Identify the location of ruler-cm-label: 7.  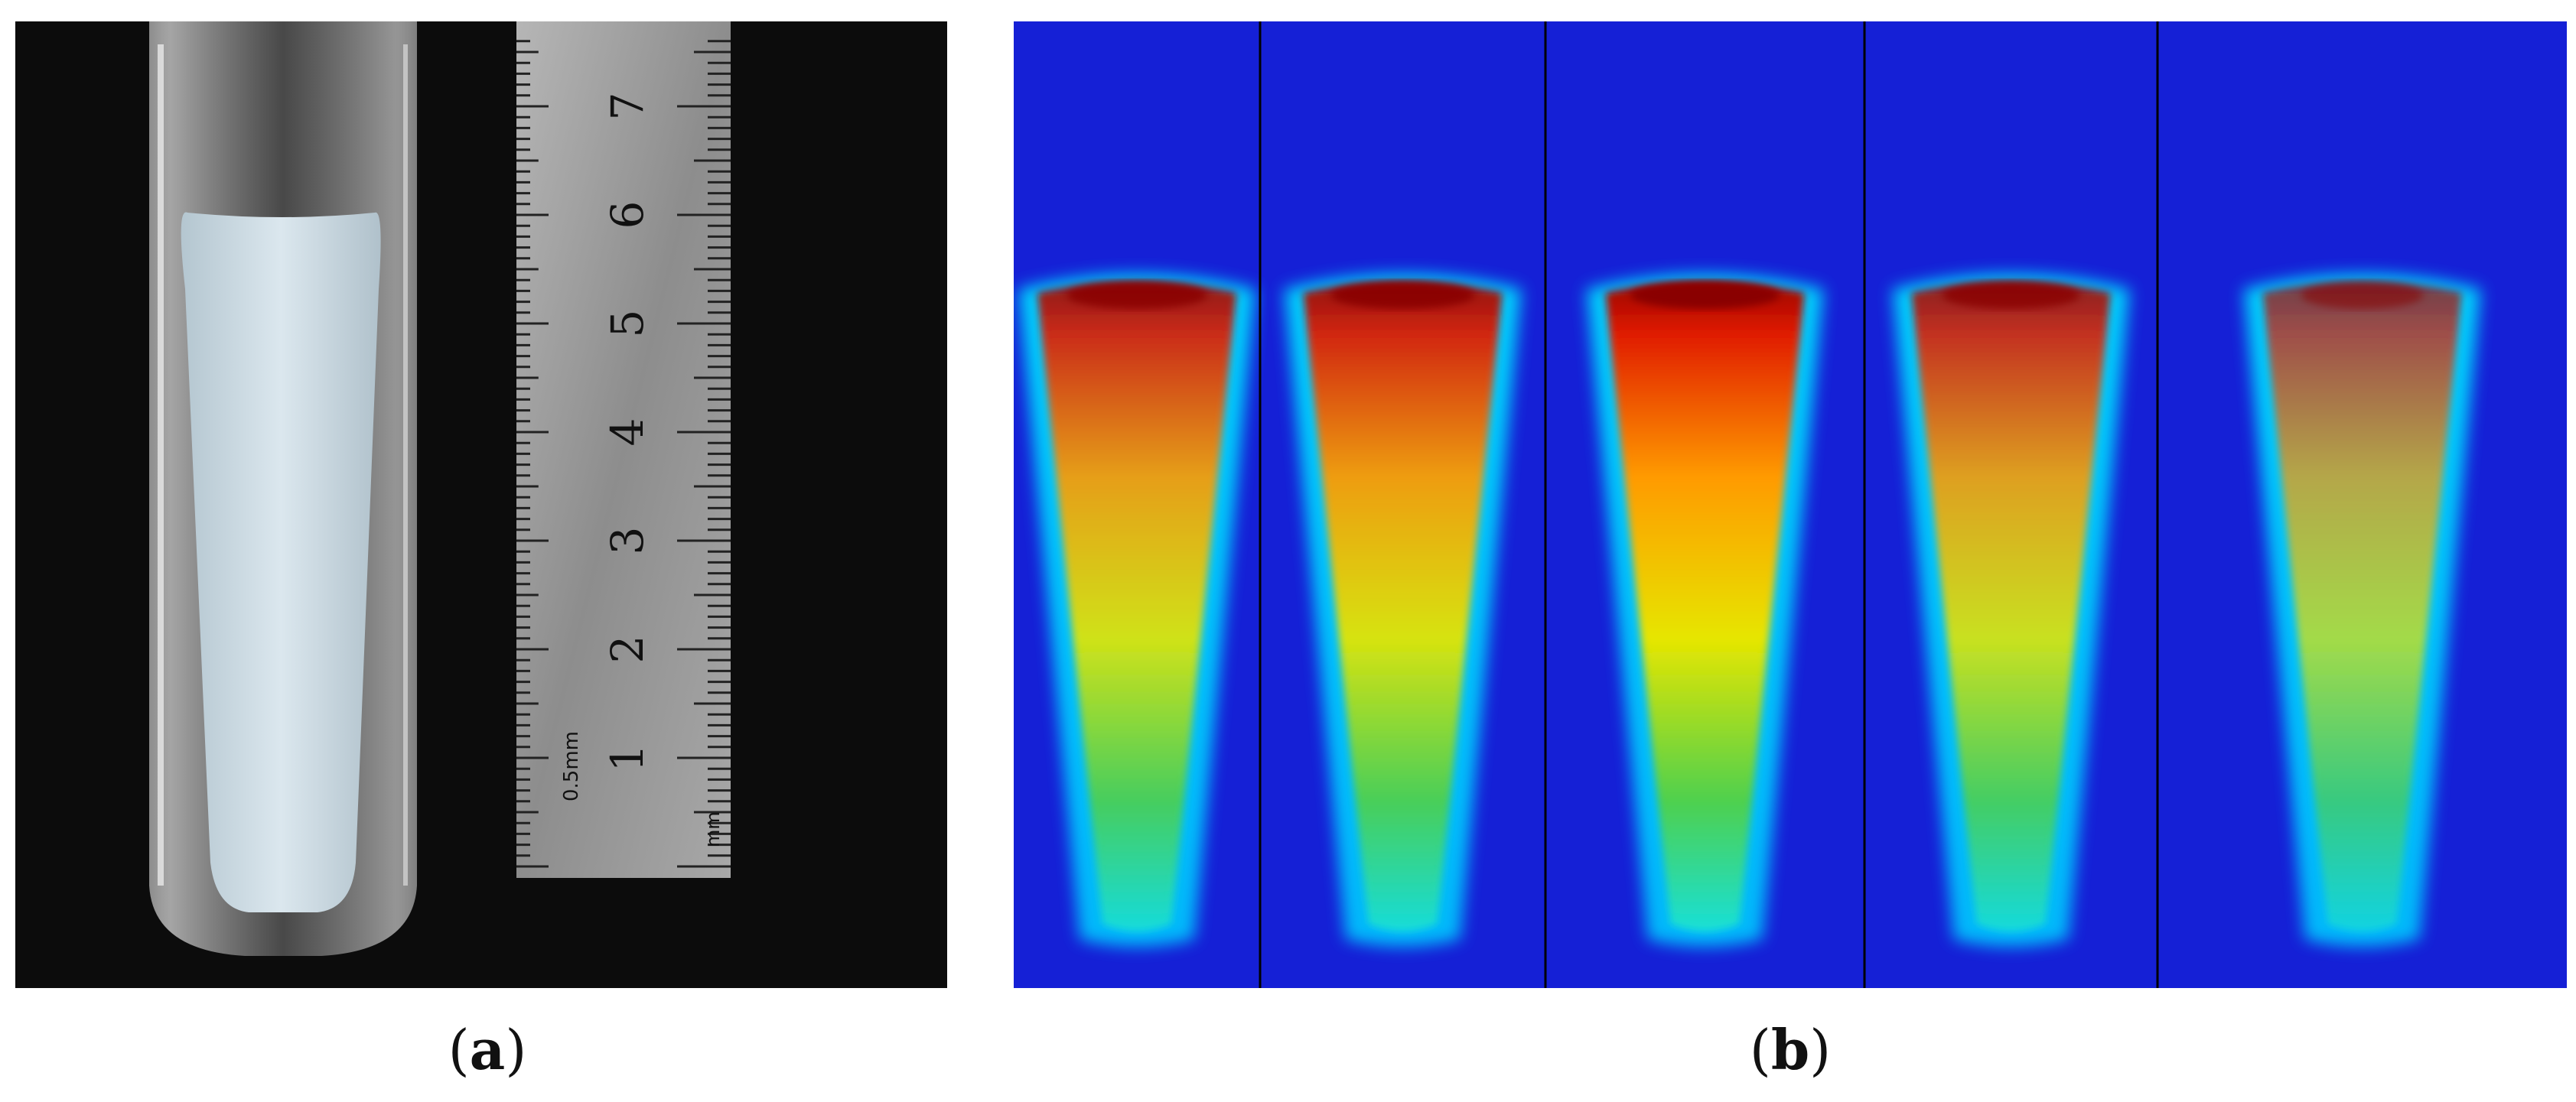
(627, 107).